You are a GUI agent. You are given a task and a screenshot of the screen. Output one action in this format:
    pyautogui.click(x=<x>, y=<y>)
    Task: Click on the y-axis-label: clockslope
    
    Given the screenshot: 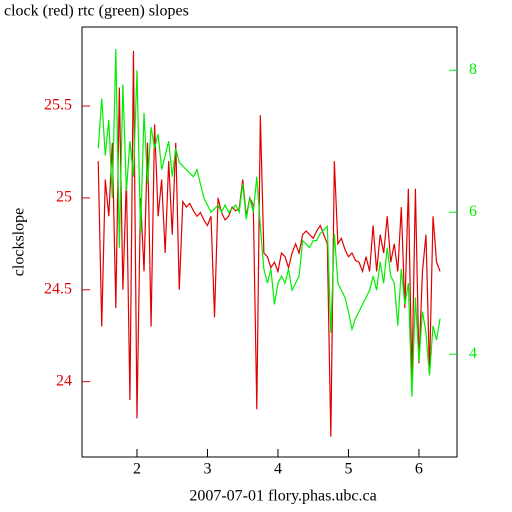 What is the action you would take?
    pyautogui.click(x=19, y=242)
    